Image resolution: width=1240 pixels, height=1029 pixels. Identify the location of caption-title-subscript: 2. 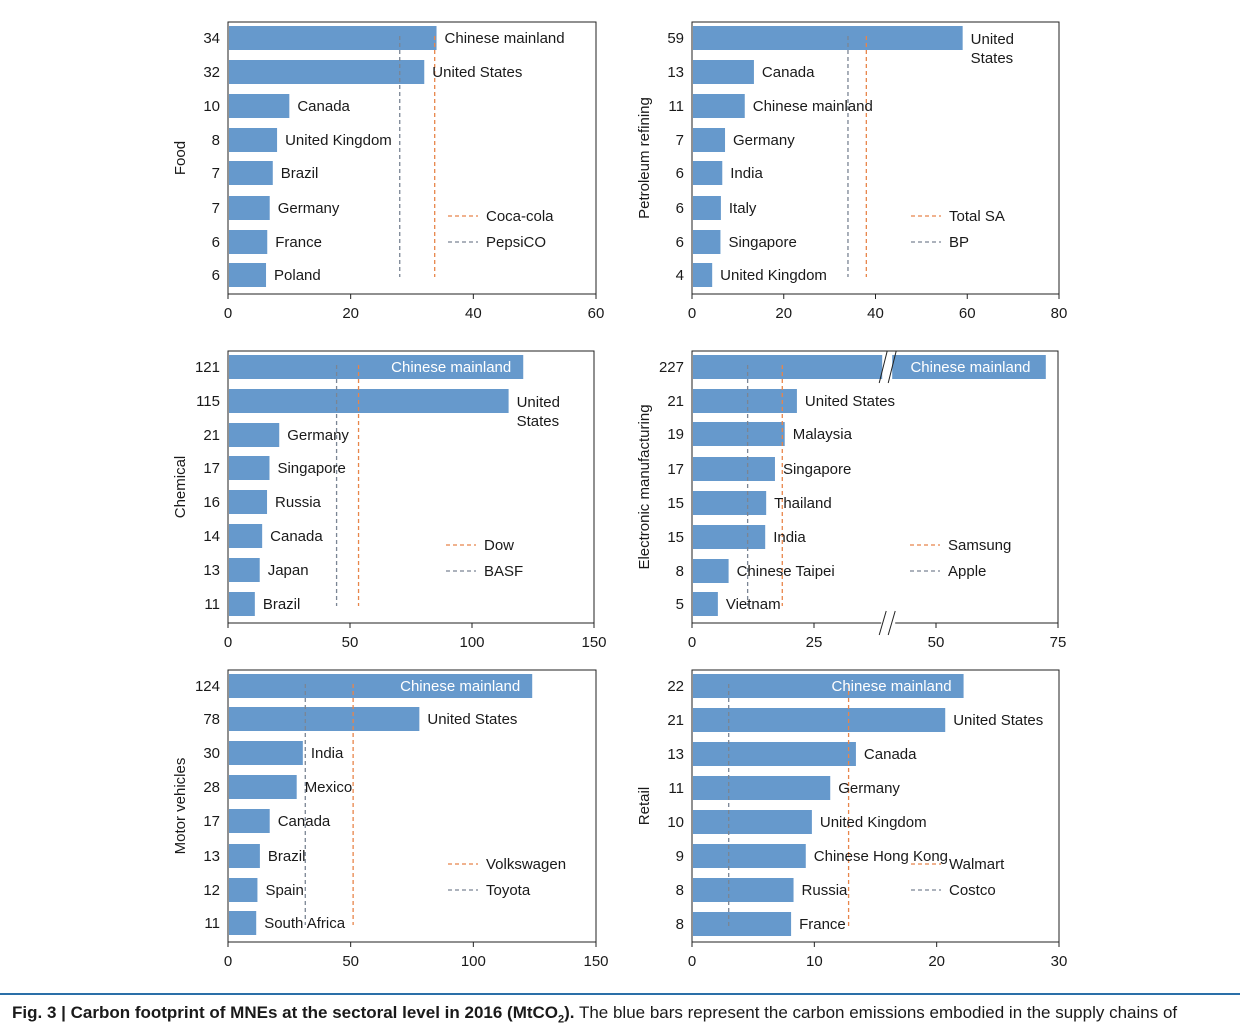
(561, 1019).